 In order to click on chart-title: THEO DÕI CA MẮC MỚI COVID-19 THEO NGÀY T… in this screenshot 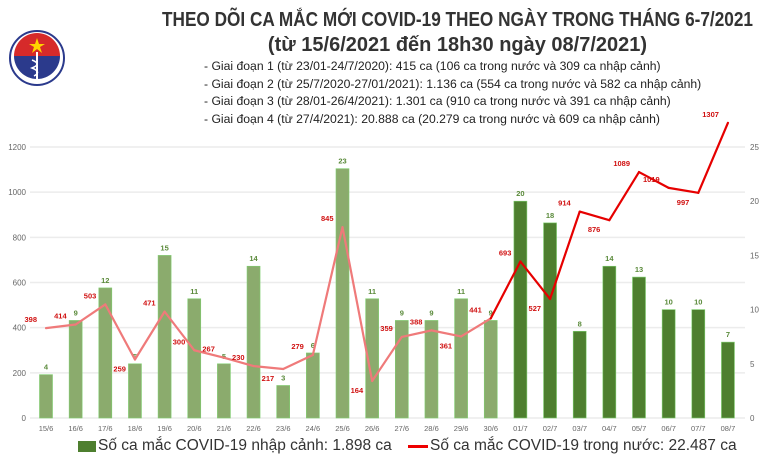, I will do `click(457, 20)`.